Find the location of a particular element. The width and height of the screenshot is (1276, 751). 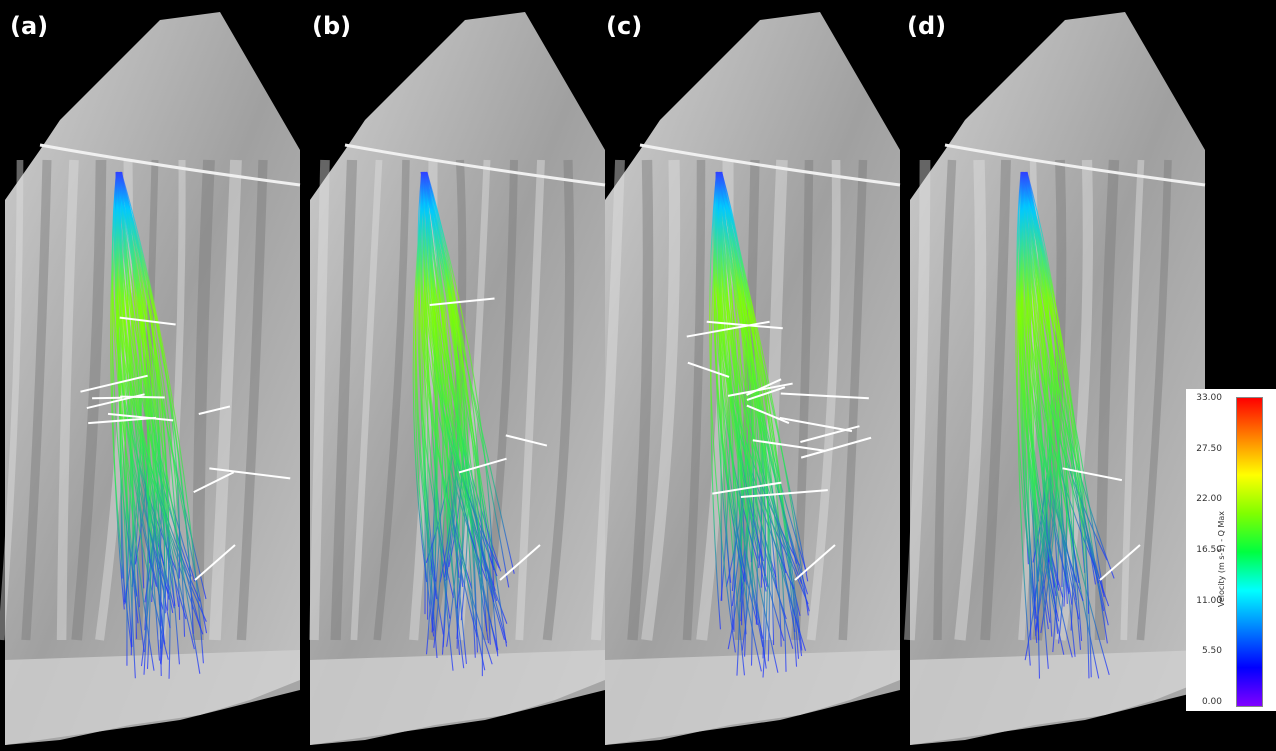

legend-tick: 22.00 is located at coordinates (1209, 499).